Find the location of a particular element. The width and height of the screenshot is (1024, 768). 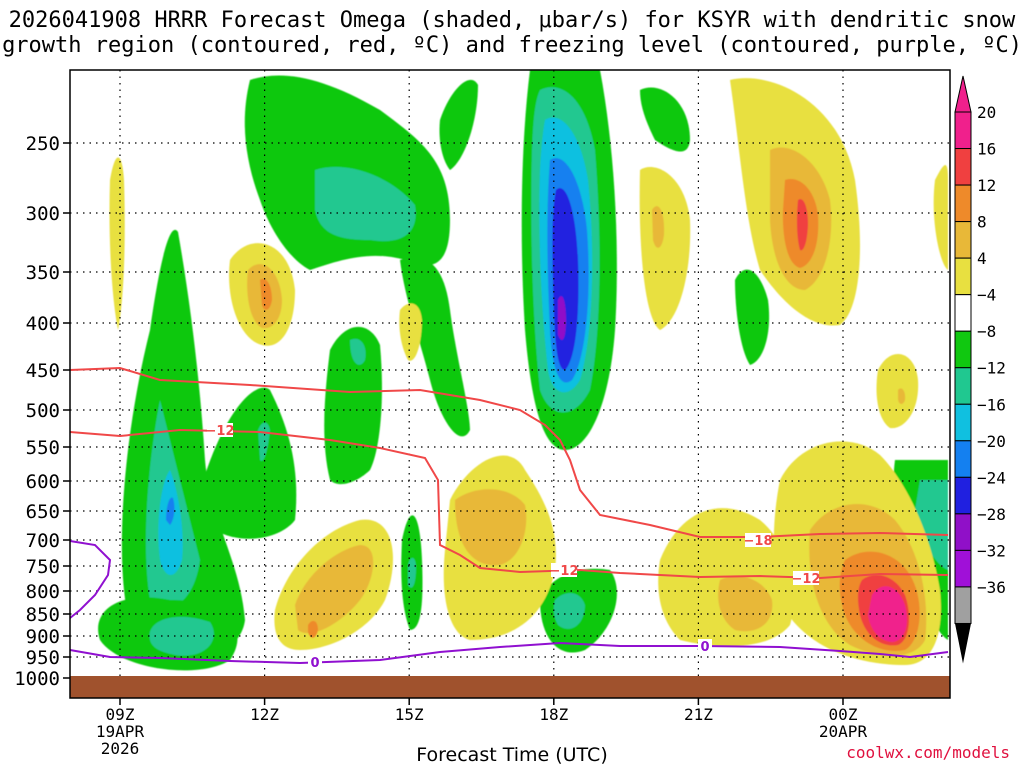

y-tick-label-750: 750 is located at coordinates (43, 567).